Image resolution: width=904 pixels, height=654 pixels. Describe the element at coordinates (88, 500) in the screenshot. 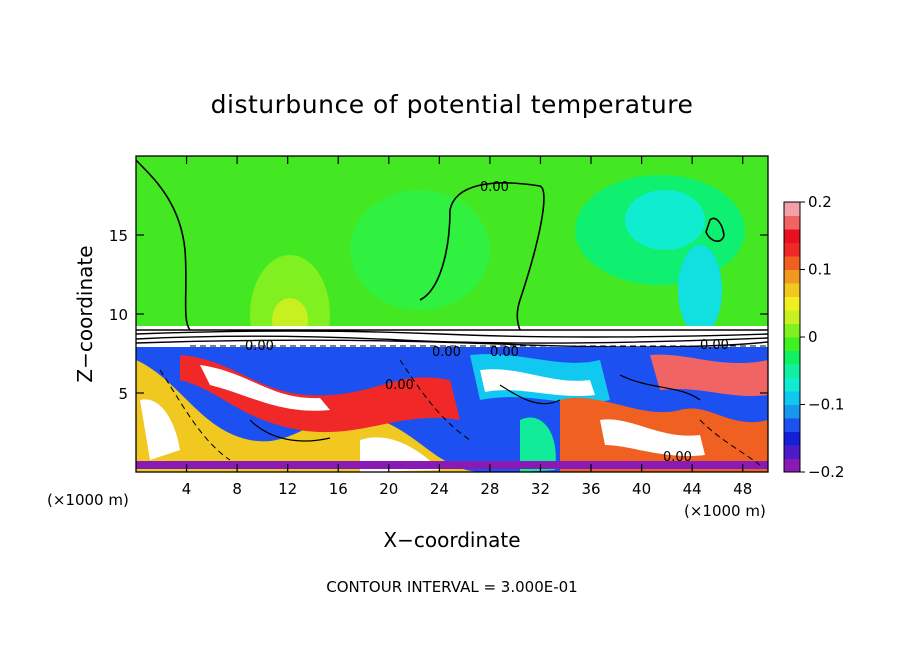

I see `x-unit-left: (×1000 m)` at that location.